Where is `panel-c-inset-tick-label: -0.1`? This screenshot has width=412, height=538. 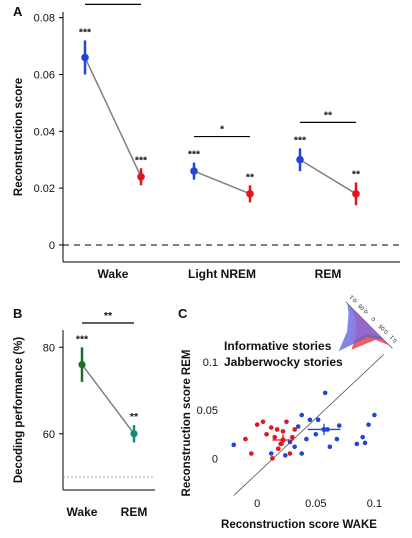
panel-c-inset-tick-label: -0.1 is located at coordinates (354, 298).